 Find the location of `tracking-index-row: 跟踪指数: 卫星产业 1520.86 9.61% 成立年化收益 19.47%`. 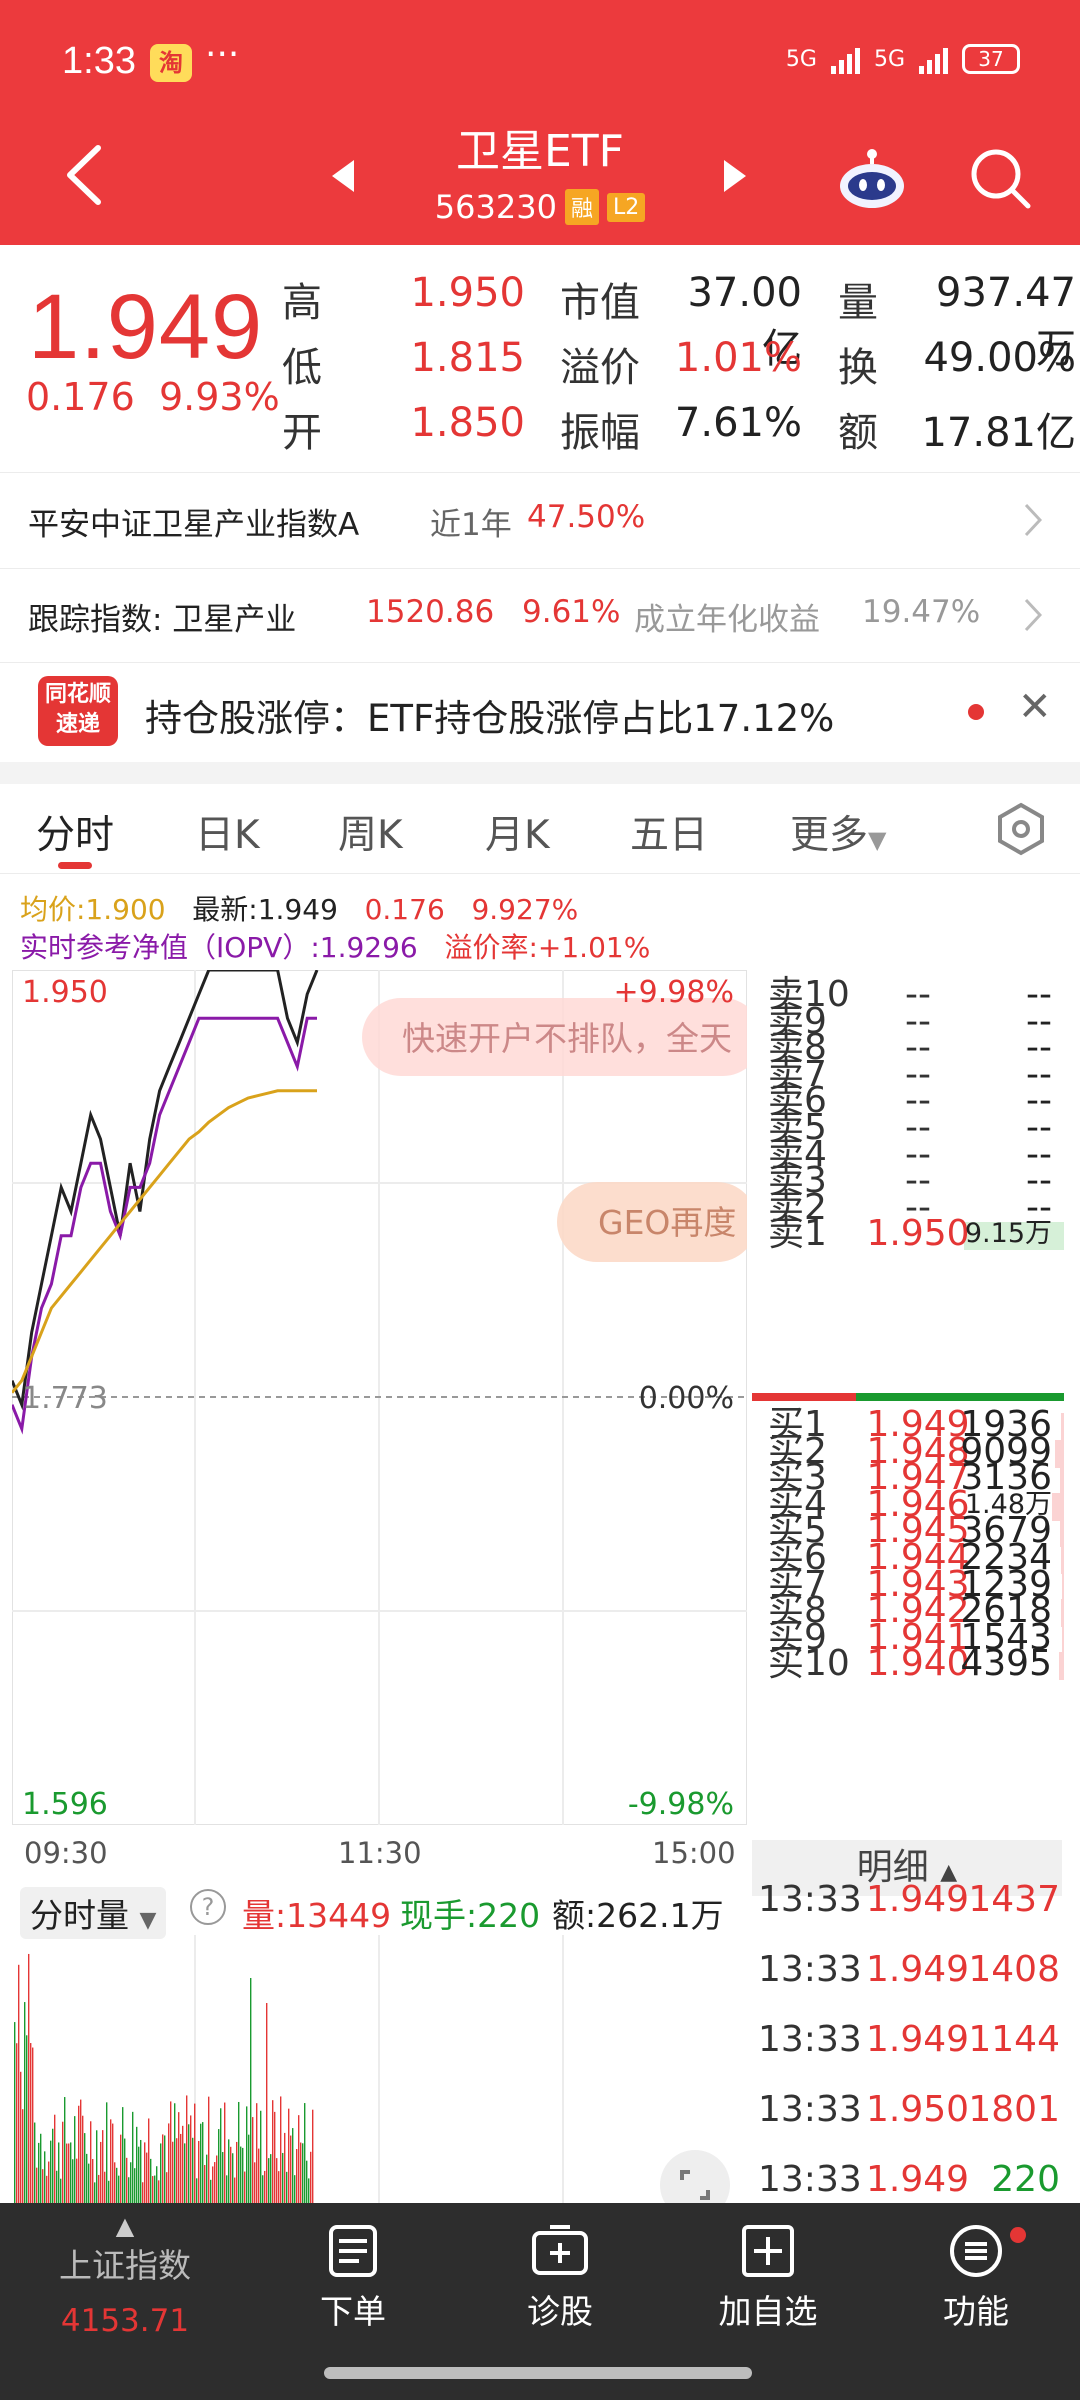

tracking-index-row: 跟踪指数: 卫星产业 1520.86 9.61% 成立年化收益 19.47% is located at coordinates (540, 616).